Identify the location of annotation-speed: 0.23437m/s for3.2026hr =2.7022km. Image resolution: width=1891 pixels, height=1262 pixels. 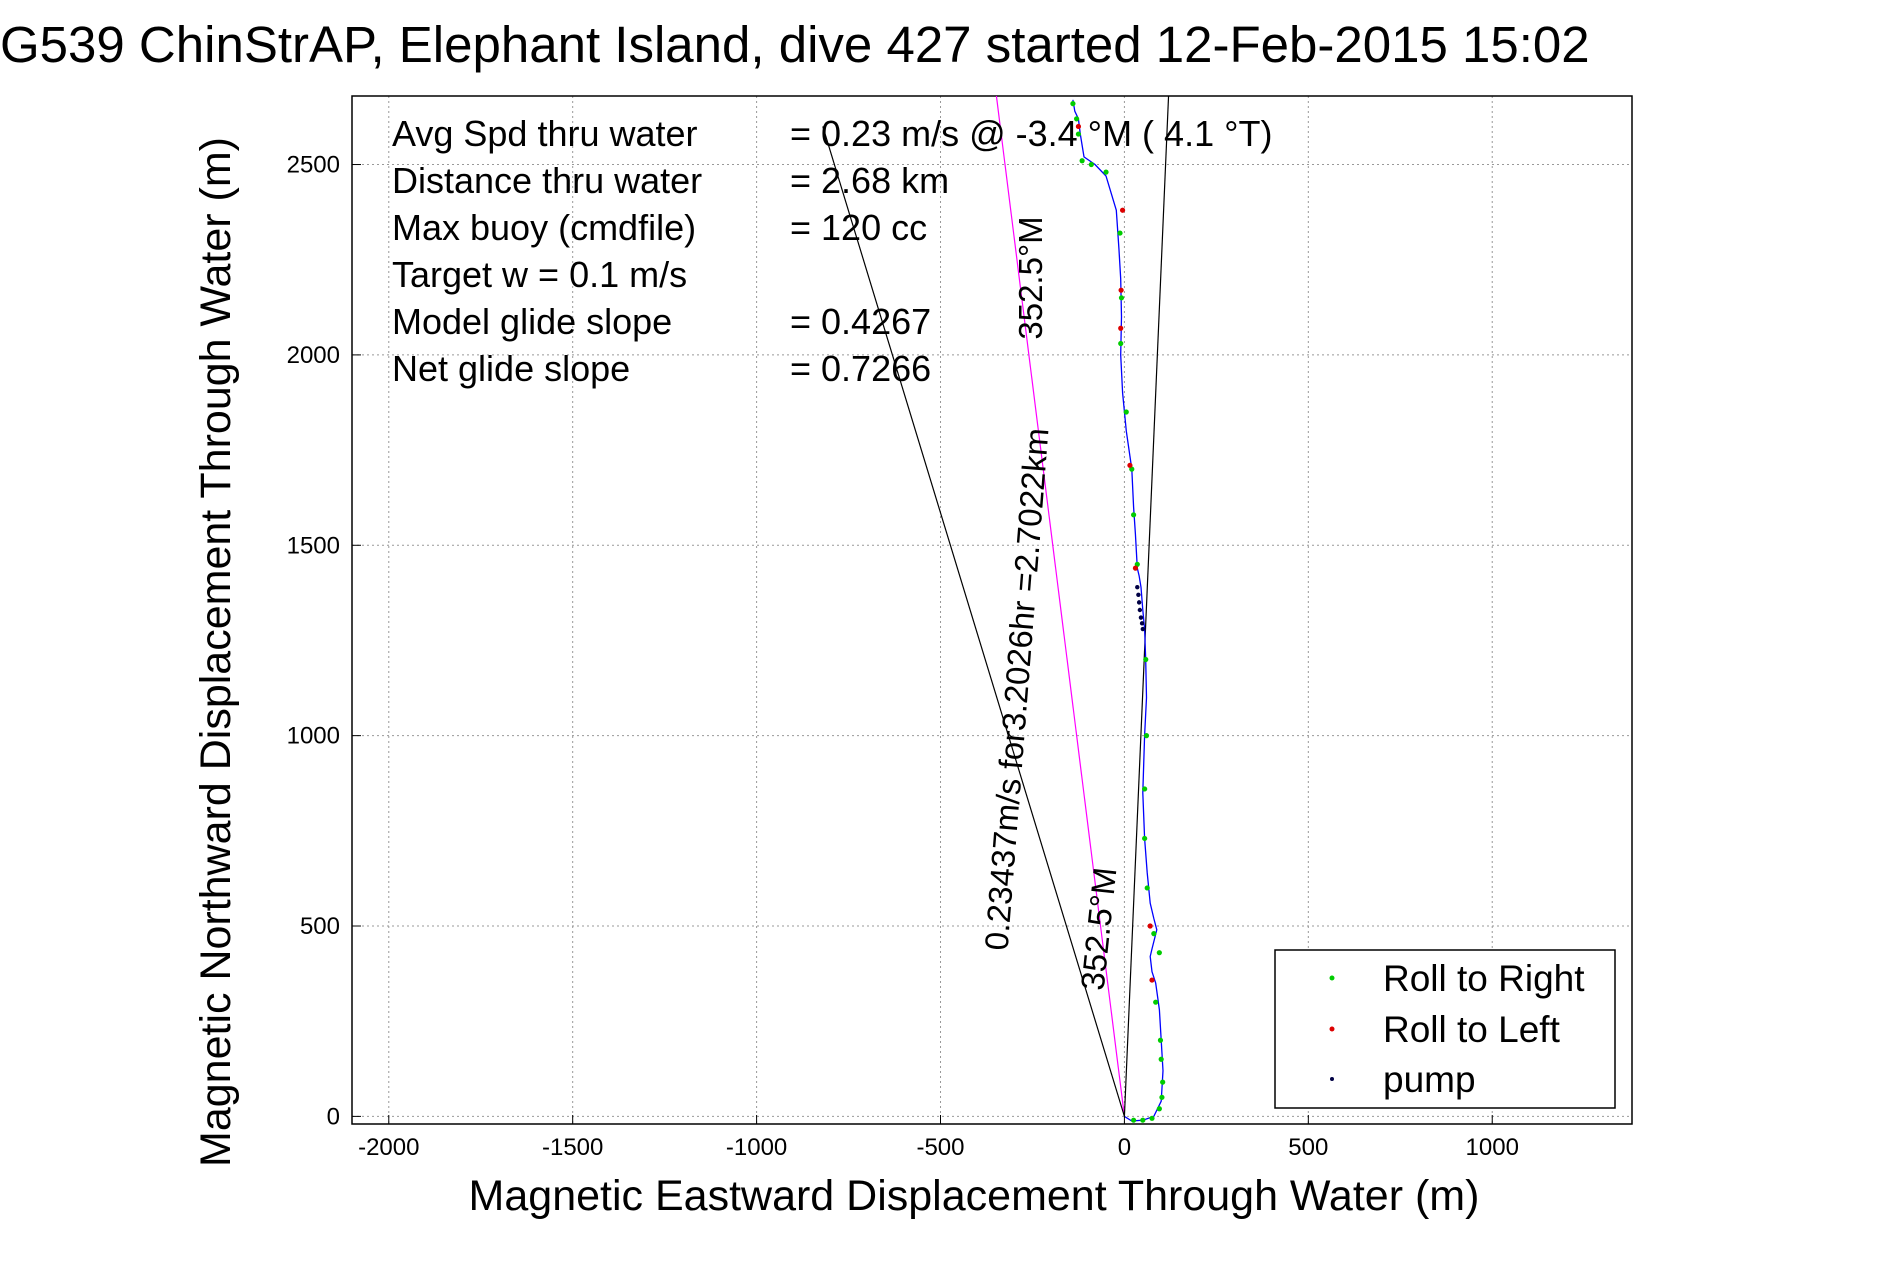
(1017, 689).